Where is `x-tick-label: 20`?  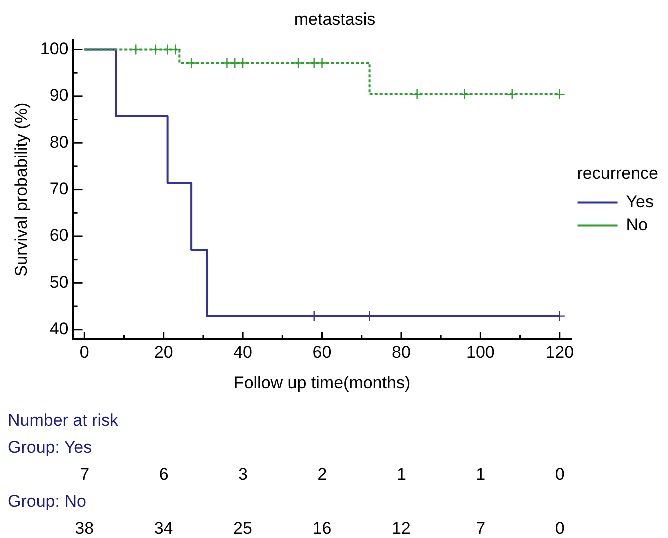 x-tick-label: 20 is located at coordinates (164, 352).